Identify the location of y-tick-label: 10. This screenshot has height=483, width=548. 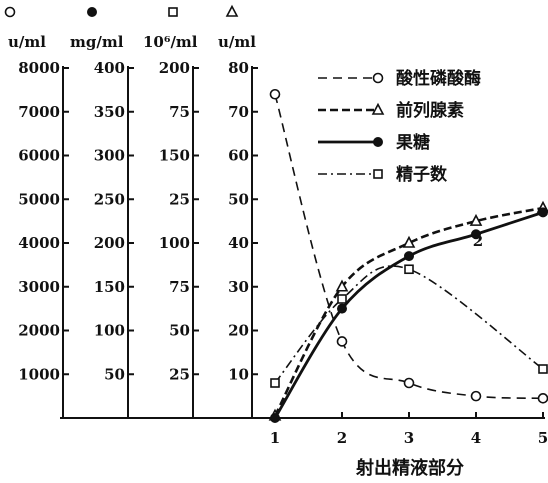
(238, 374).